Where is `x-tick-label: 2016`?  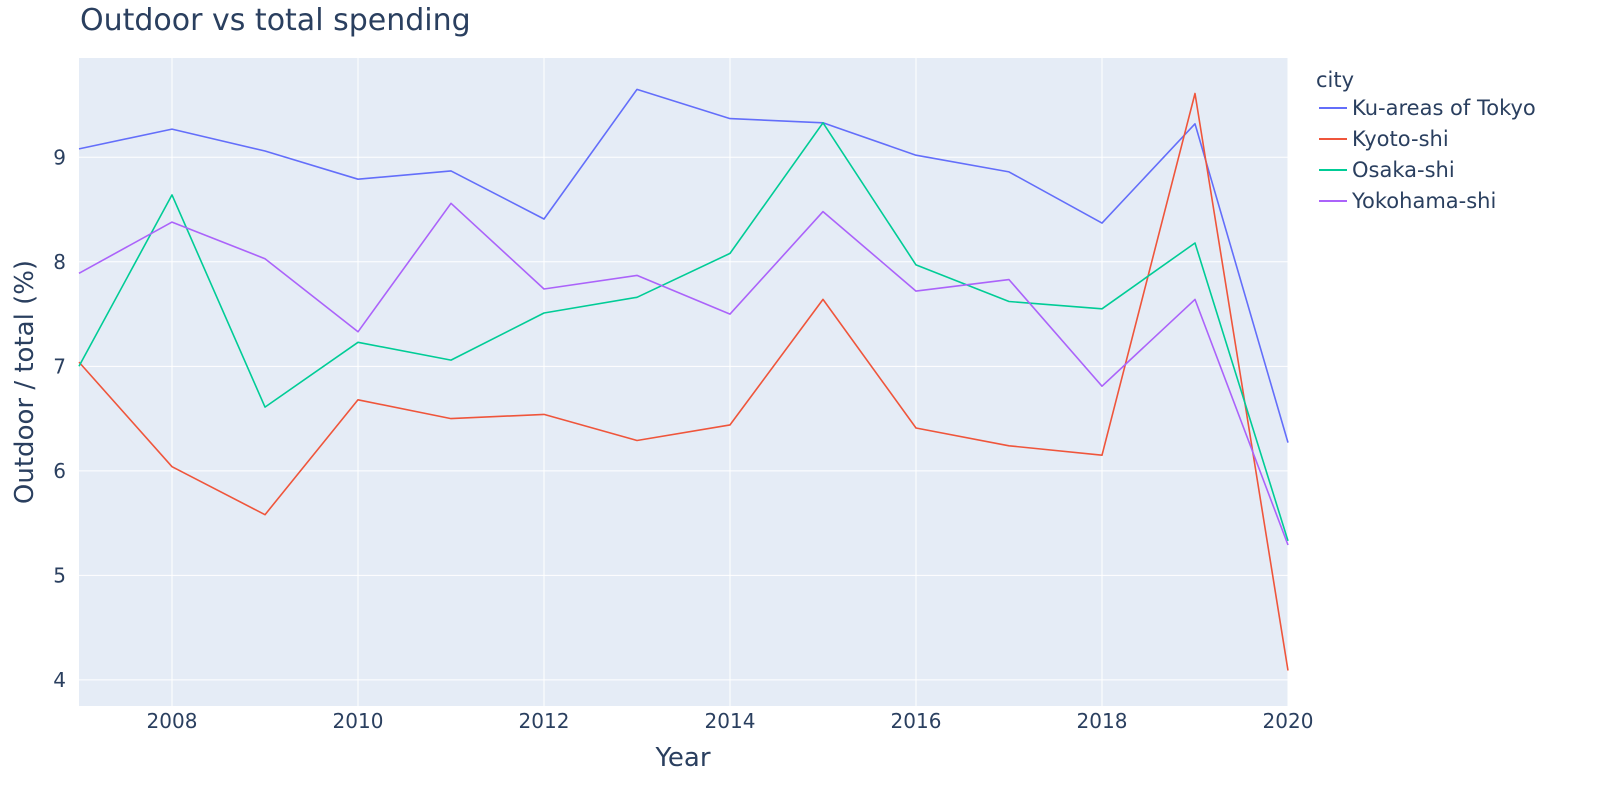 x-tick-label: 2016 is located at coordinates (916, 721).